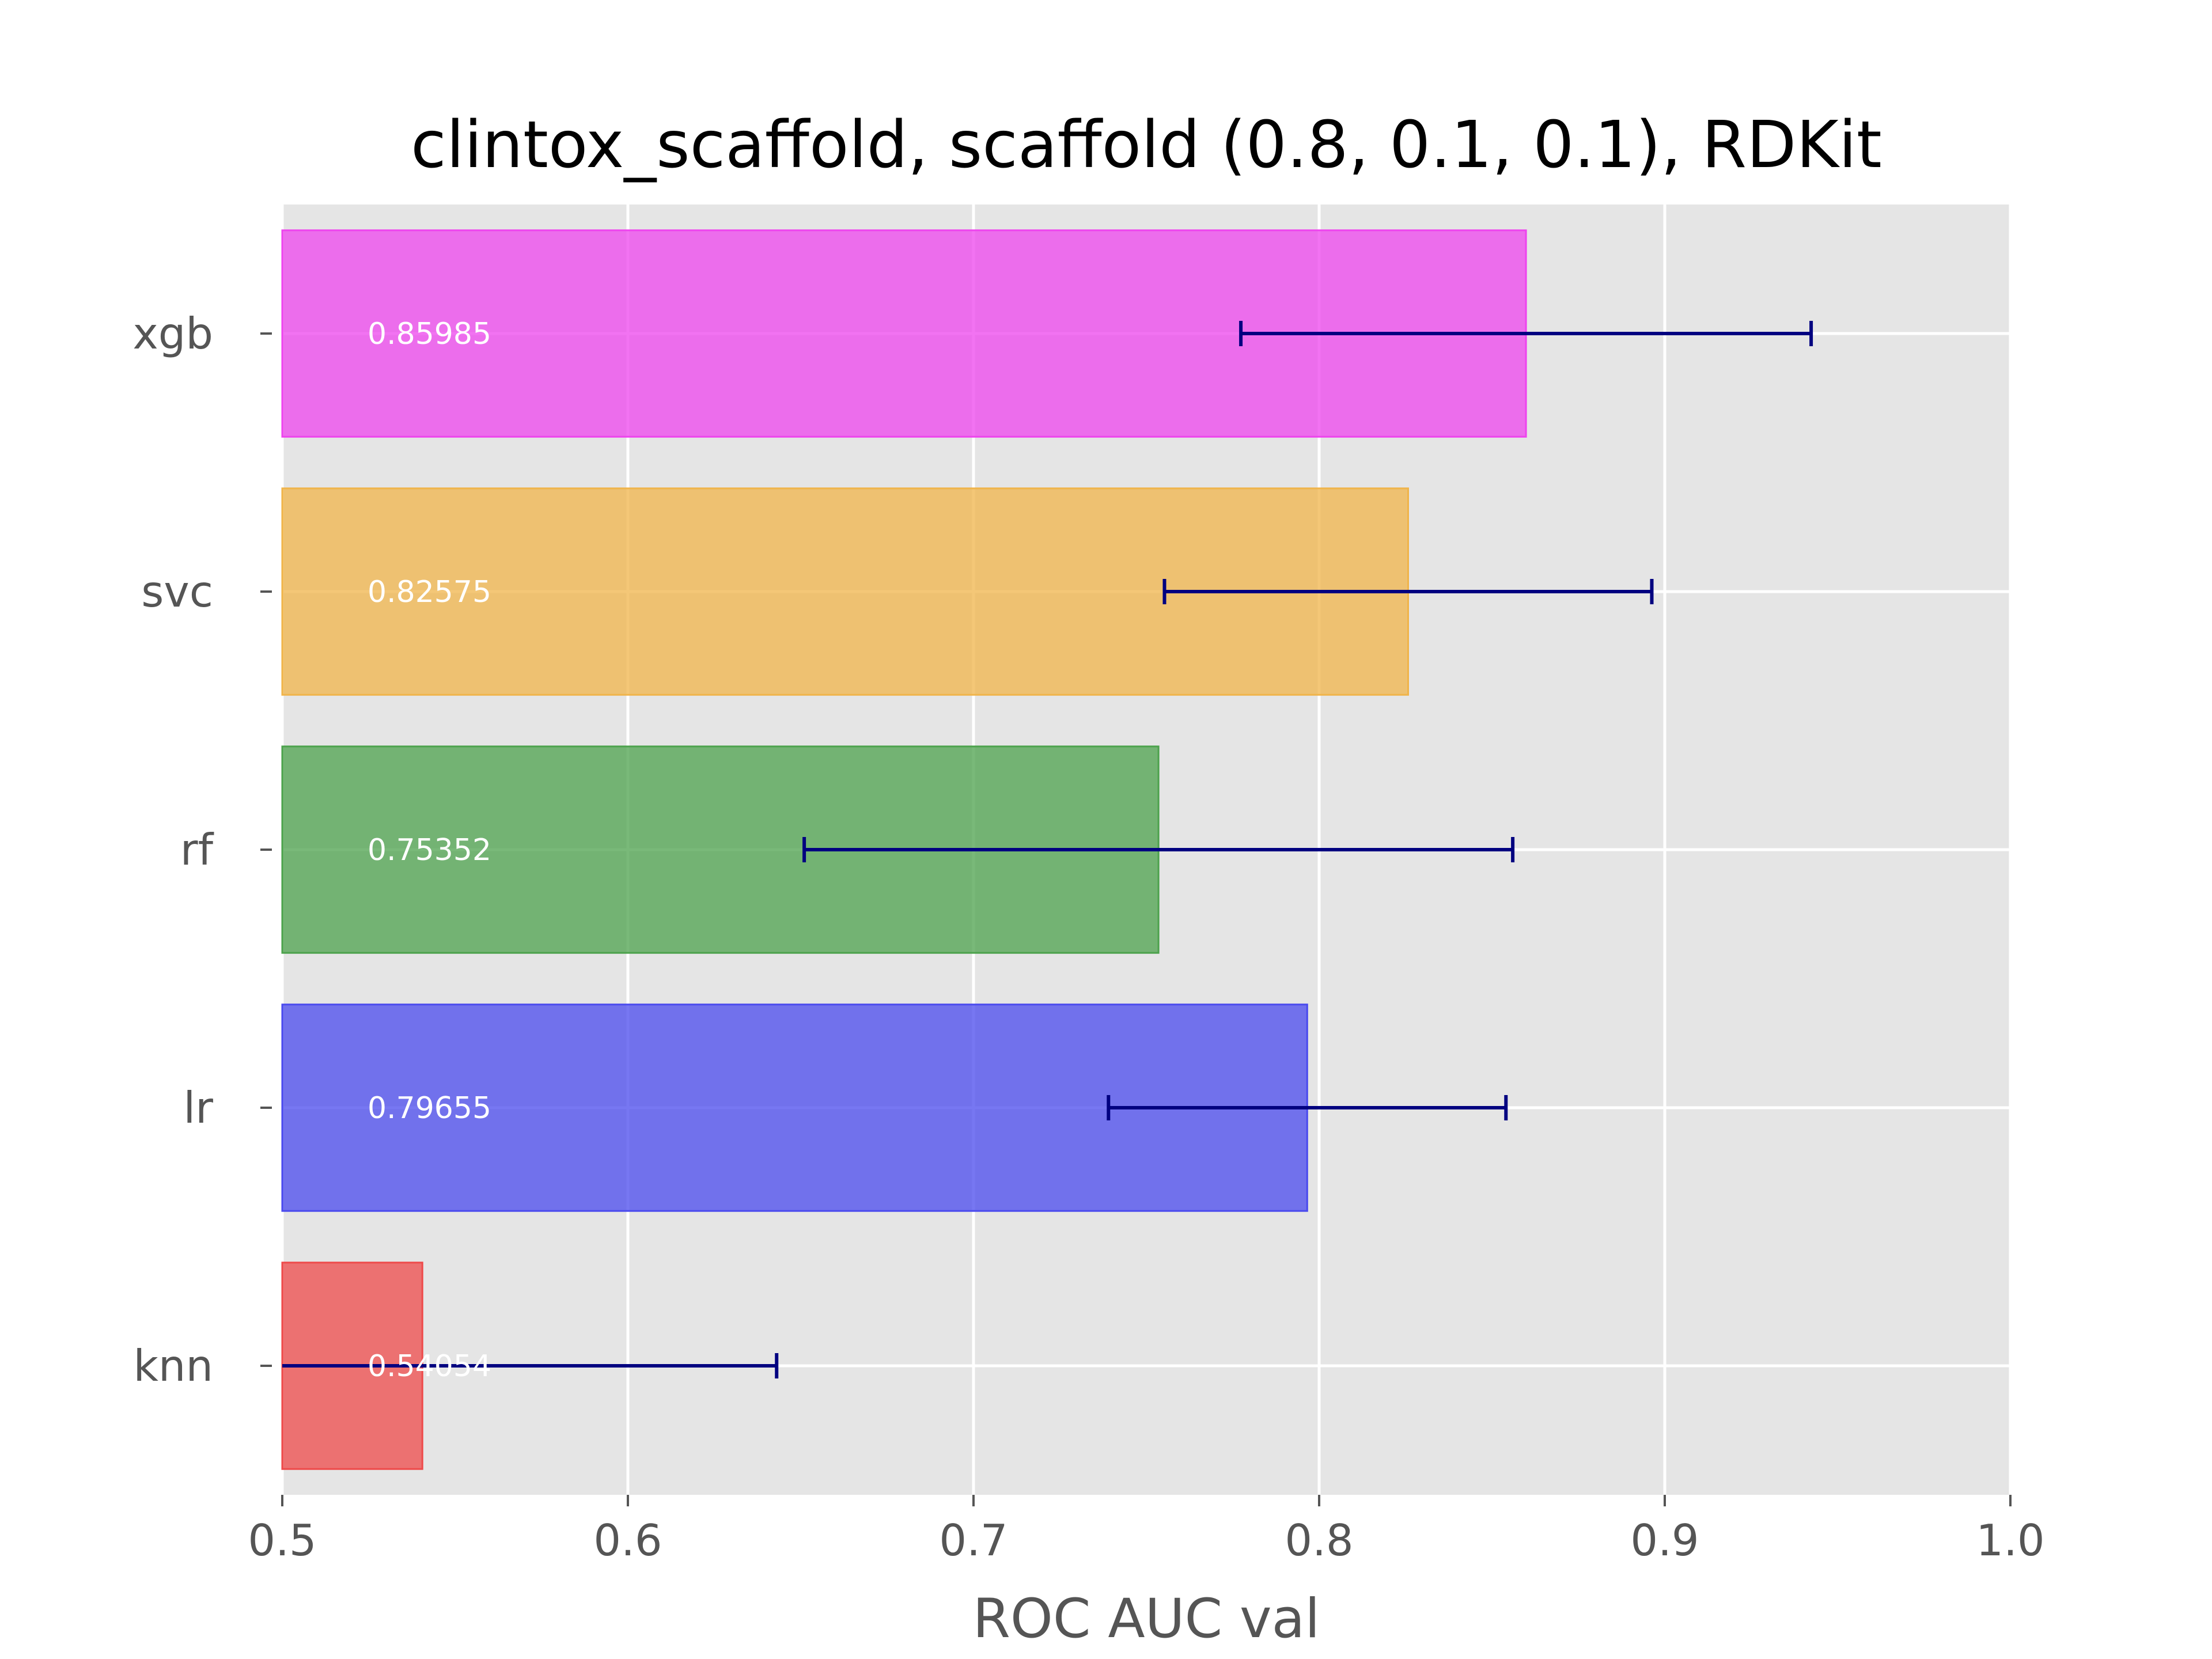 The image size is (2212, 1659). What do you see at coordinates (177, 591) in the screenshot?
I see `y-tick-label-svc: svc` at bounding box center [177, 591].